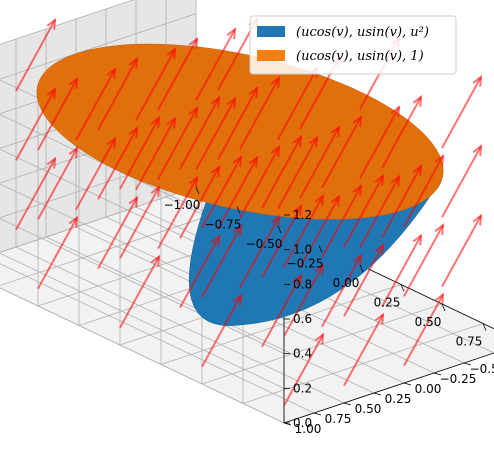 This screenshot has width=494, height=470. I want to click on z-tick-label: 0.4, so click(302, 354).